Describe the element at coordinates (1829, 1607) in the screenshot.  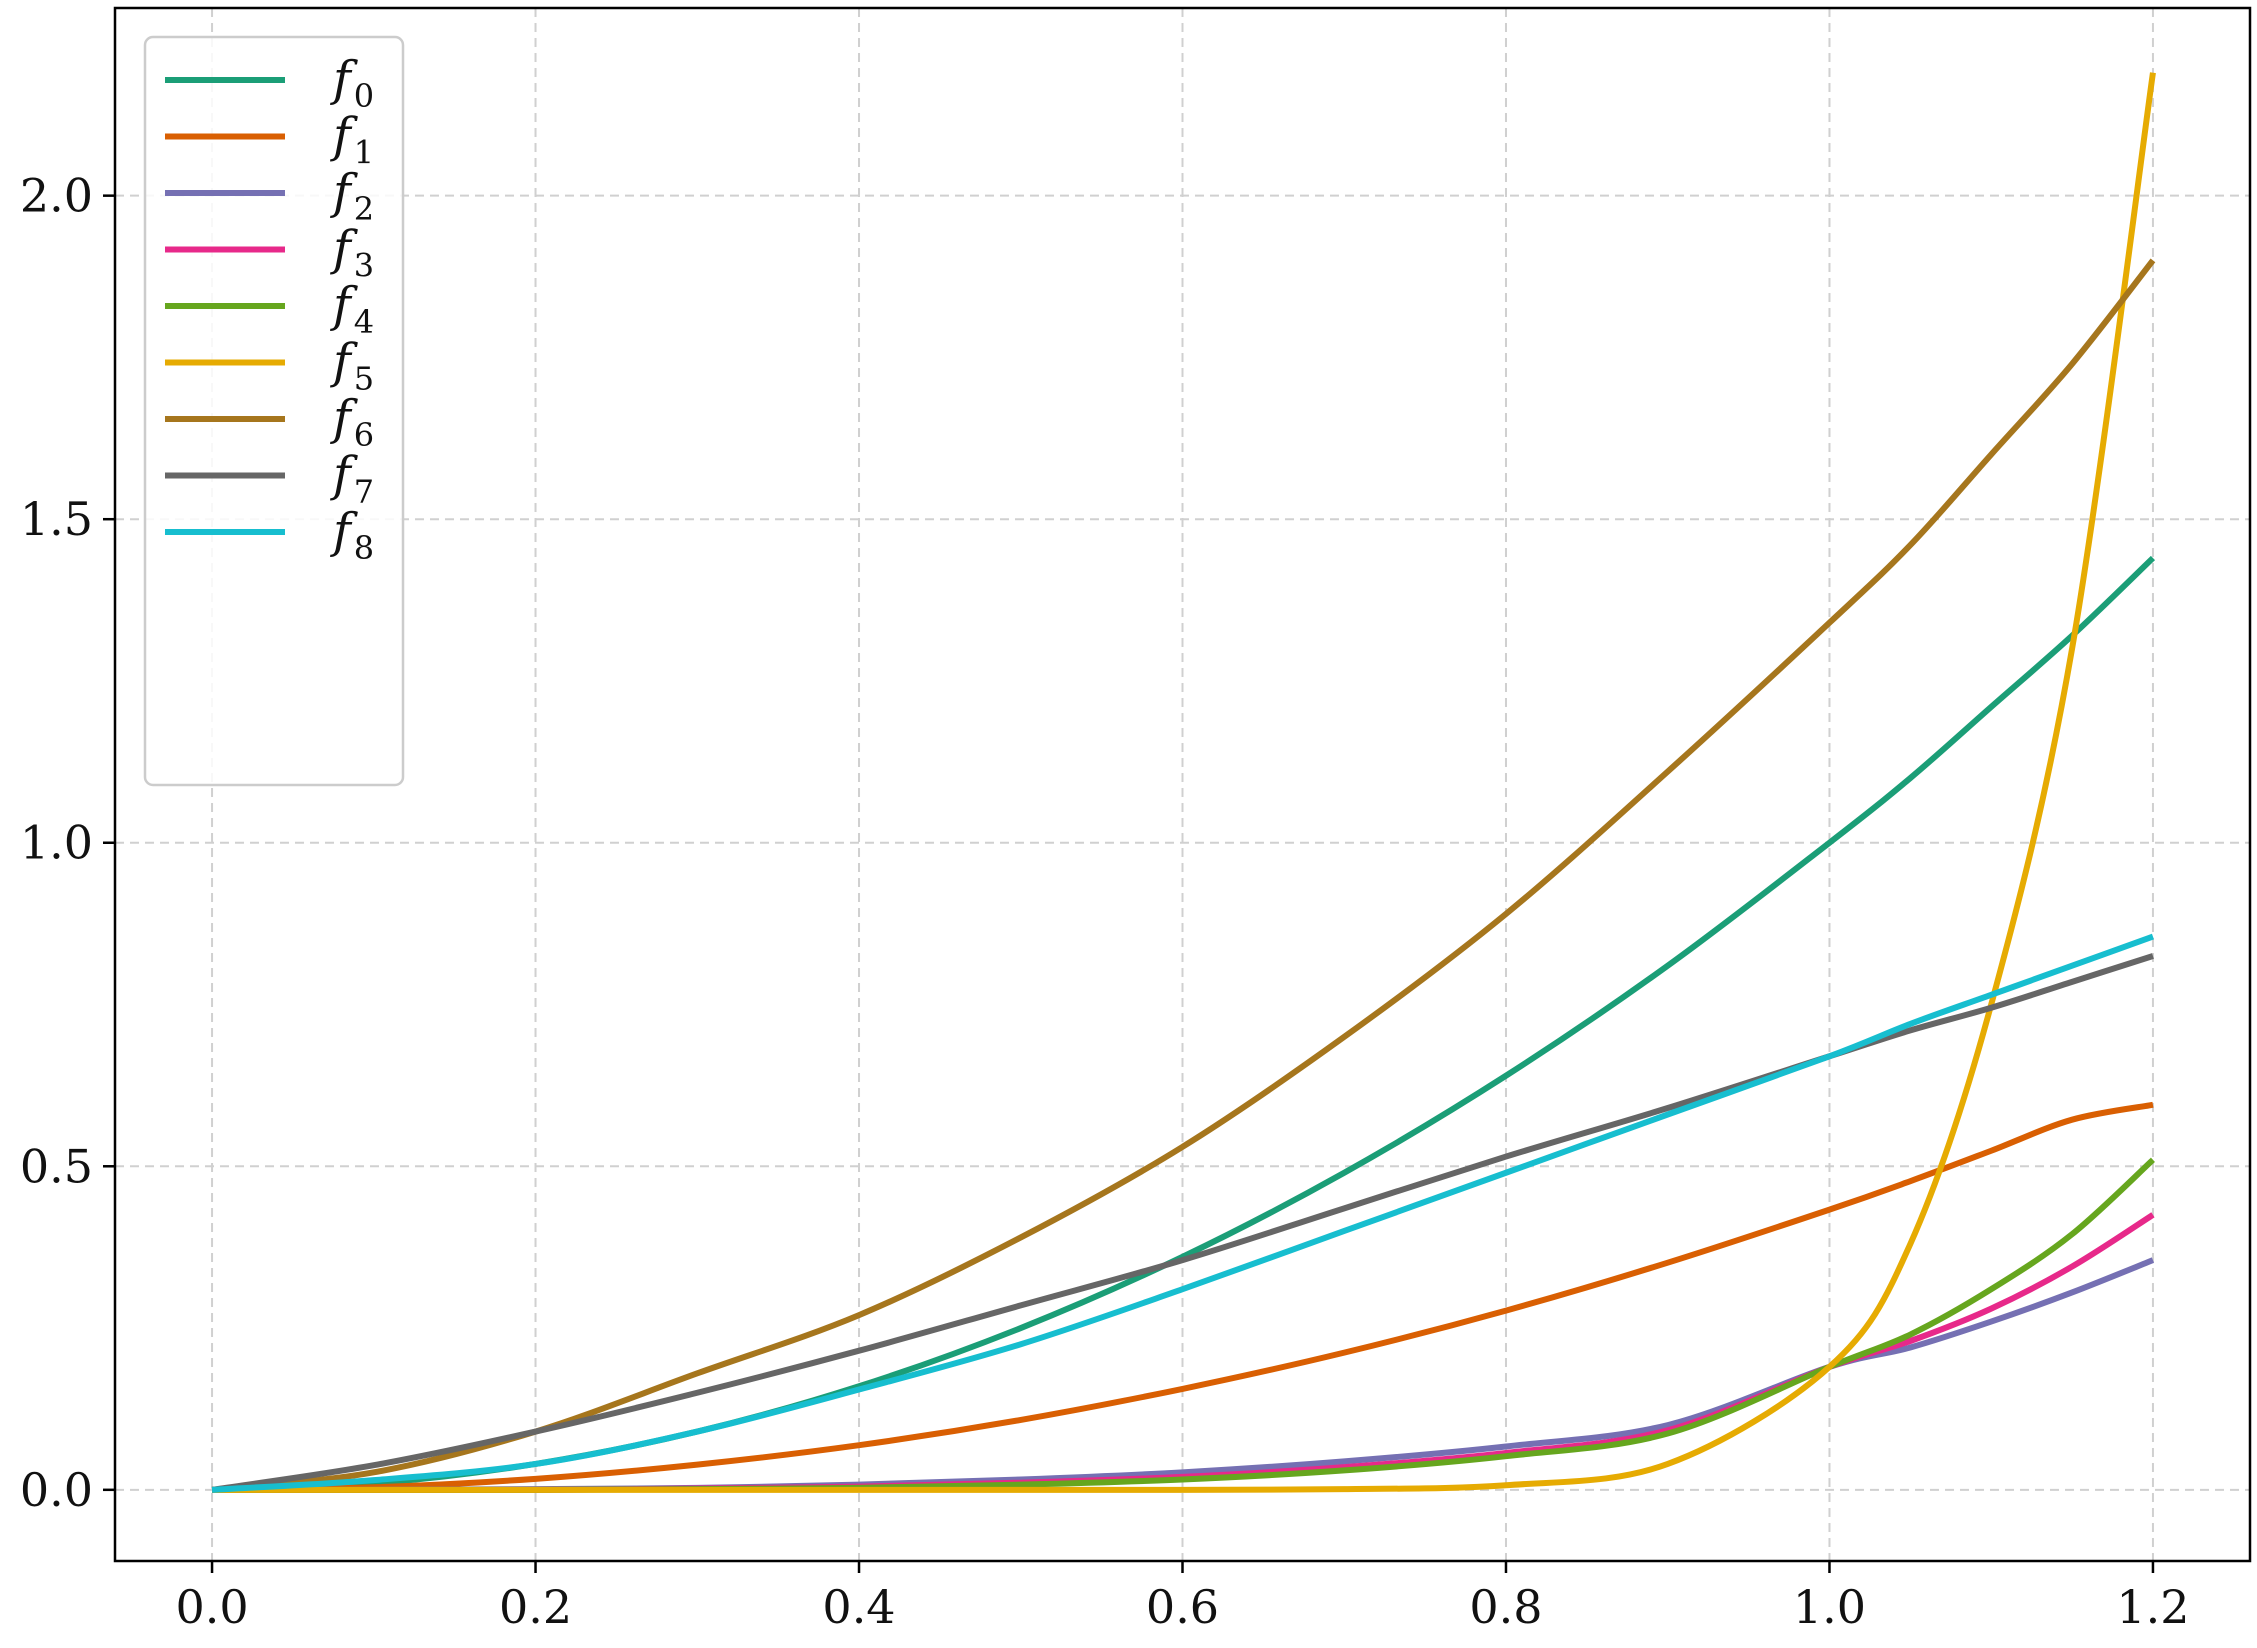
I see `x-tick-label: 1.0` at that location.